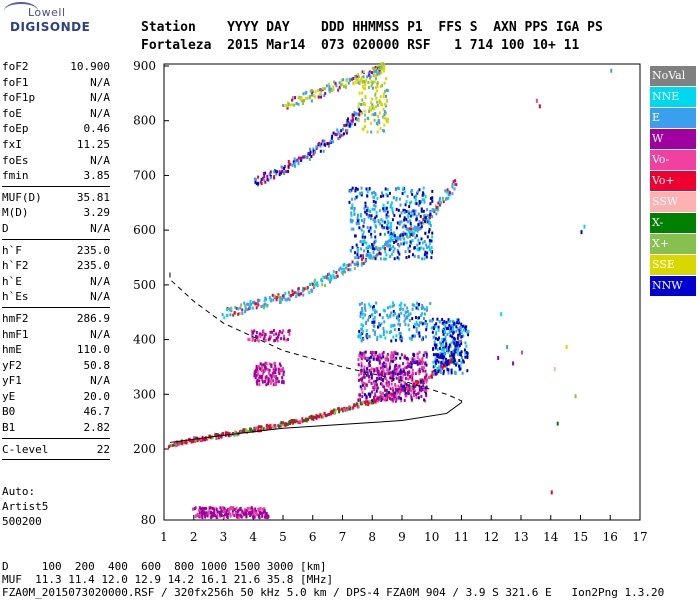 The height and width of the screenshot is (600, 700). I want to click on param-key: B1, so click(9, 428).